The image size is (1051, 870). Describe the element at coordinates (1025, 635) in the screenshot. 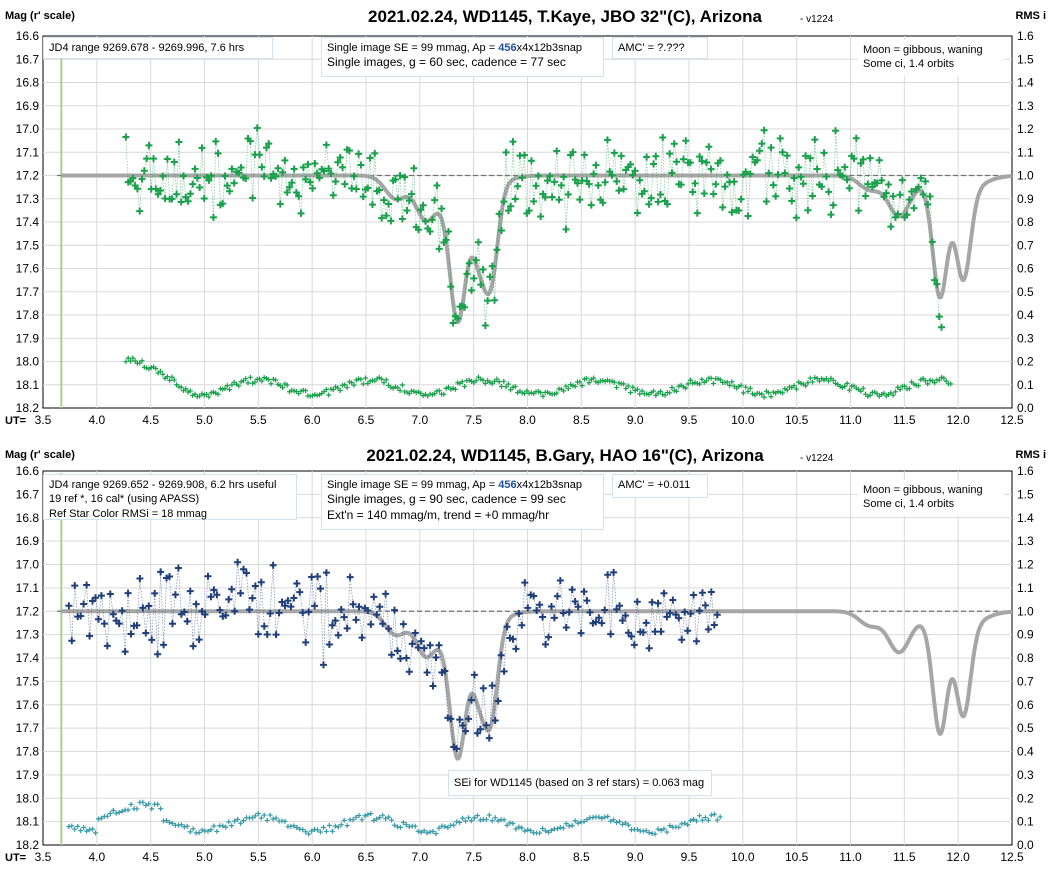

I see `p2-ytick-right: 0.9` at that location.